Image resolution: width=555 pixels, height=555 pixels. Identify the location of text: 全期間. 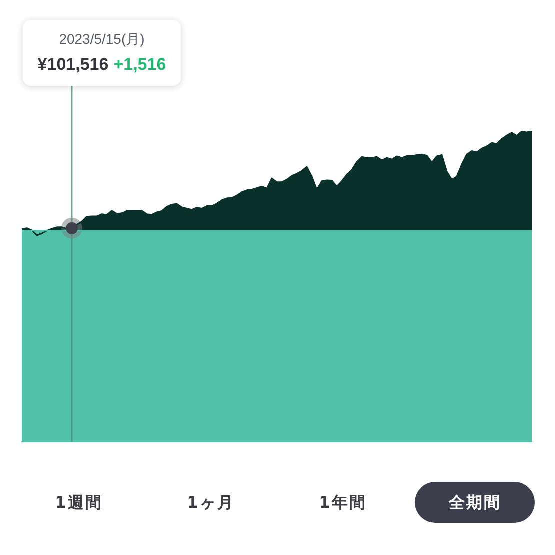
(475, 502).